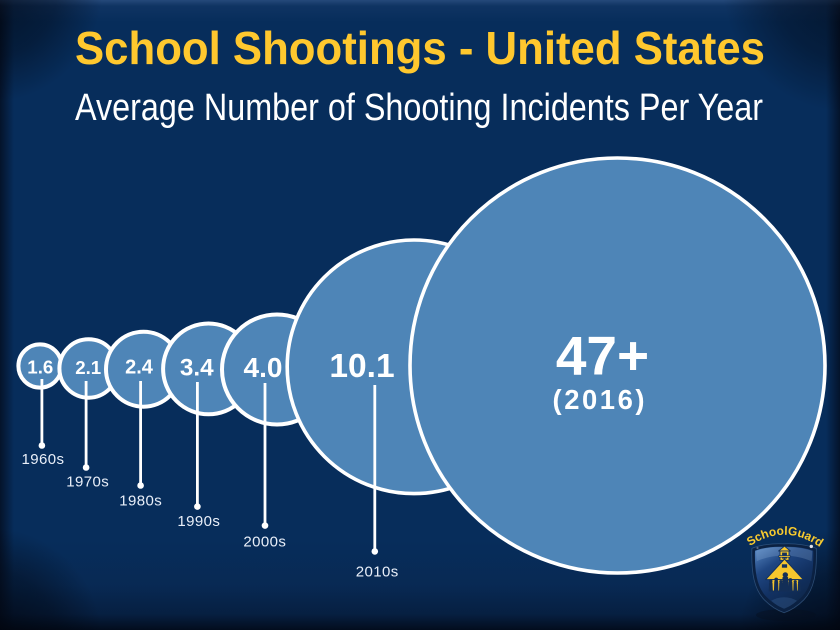 The image size is (840, 630). I want to click on svg-text: 1980s, so click(140, 501).